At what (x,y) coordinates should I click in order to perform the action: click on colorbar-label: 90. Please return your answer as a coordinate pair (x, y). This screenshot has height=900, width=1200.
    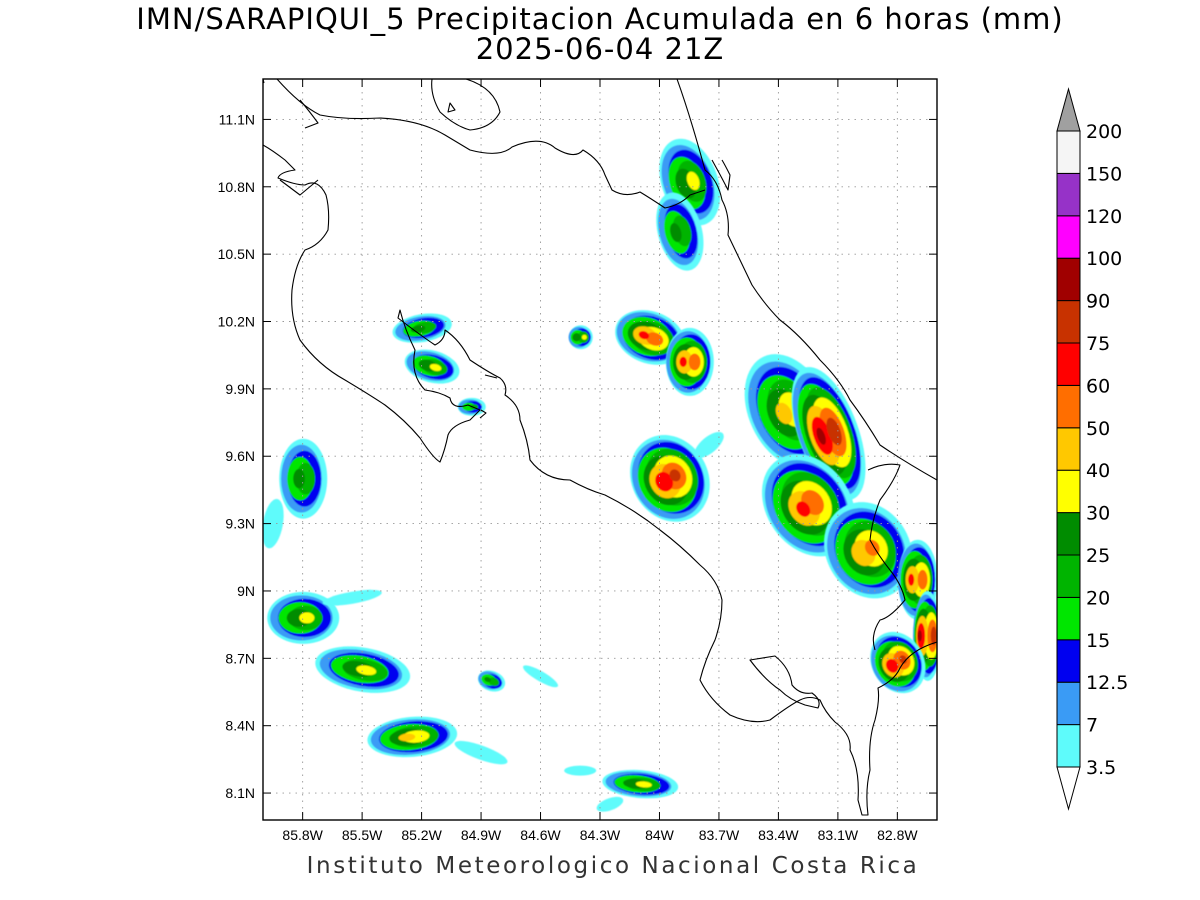
    Looking at the image, I should click on (1098, 302).